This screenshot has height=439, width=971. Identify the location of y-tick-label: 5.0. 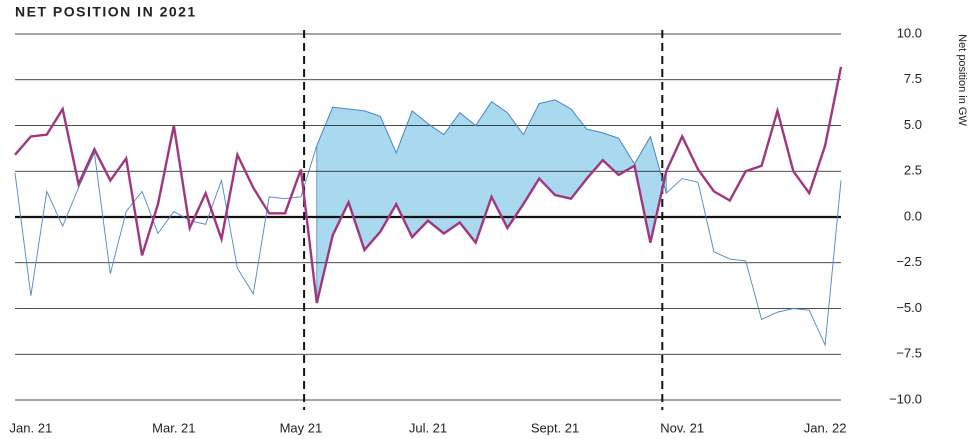
(913, 124).